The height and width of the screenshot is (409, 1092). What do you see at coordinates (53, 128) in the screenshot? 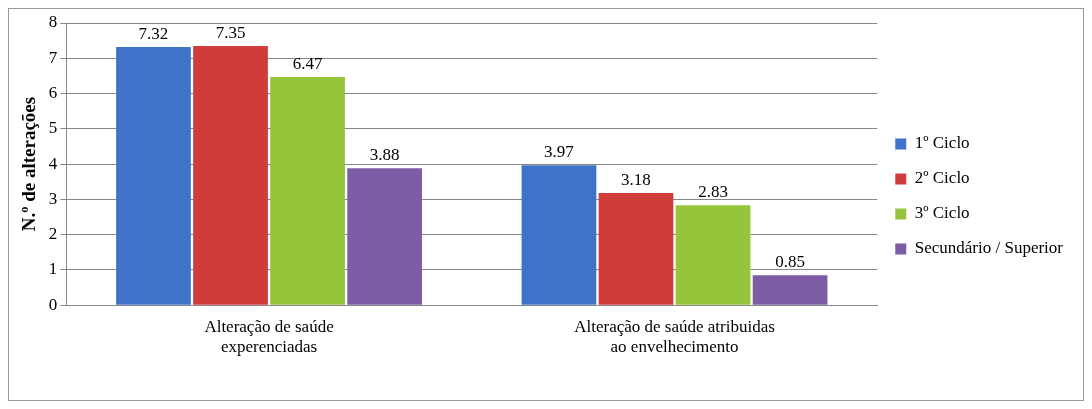
I see `y-tick-label: 5` at bounding box center [53, 128].